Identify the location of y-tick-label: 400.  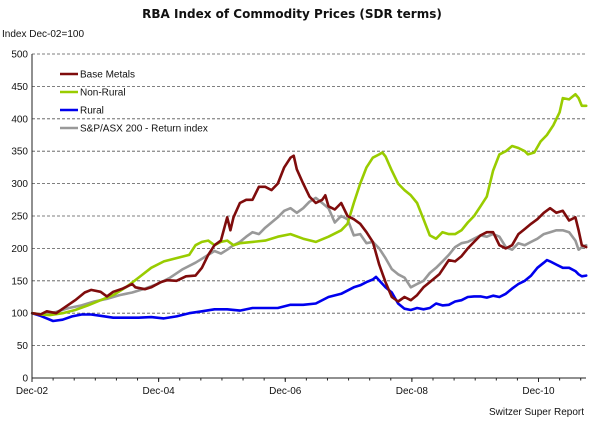
(19, 119).